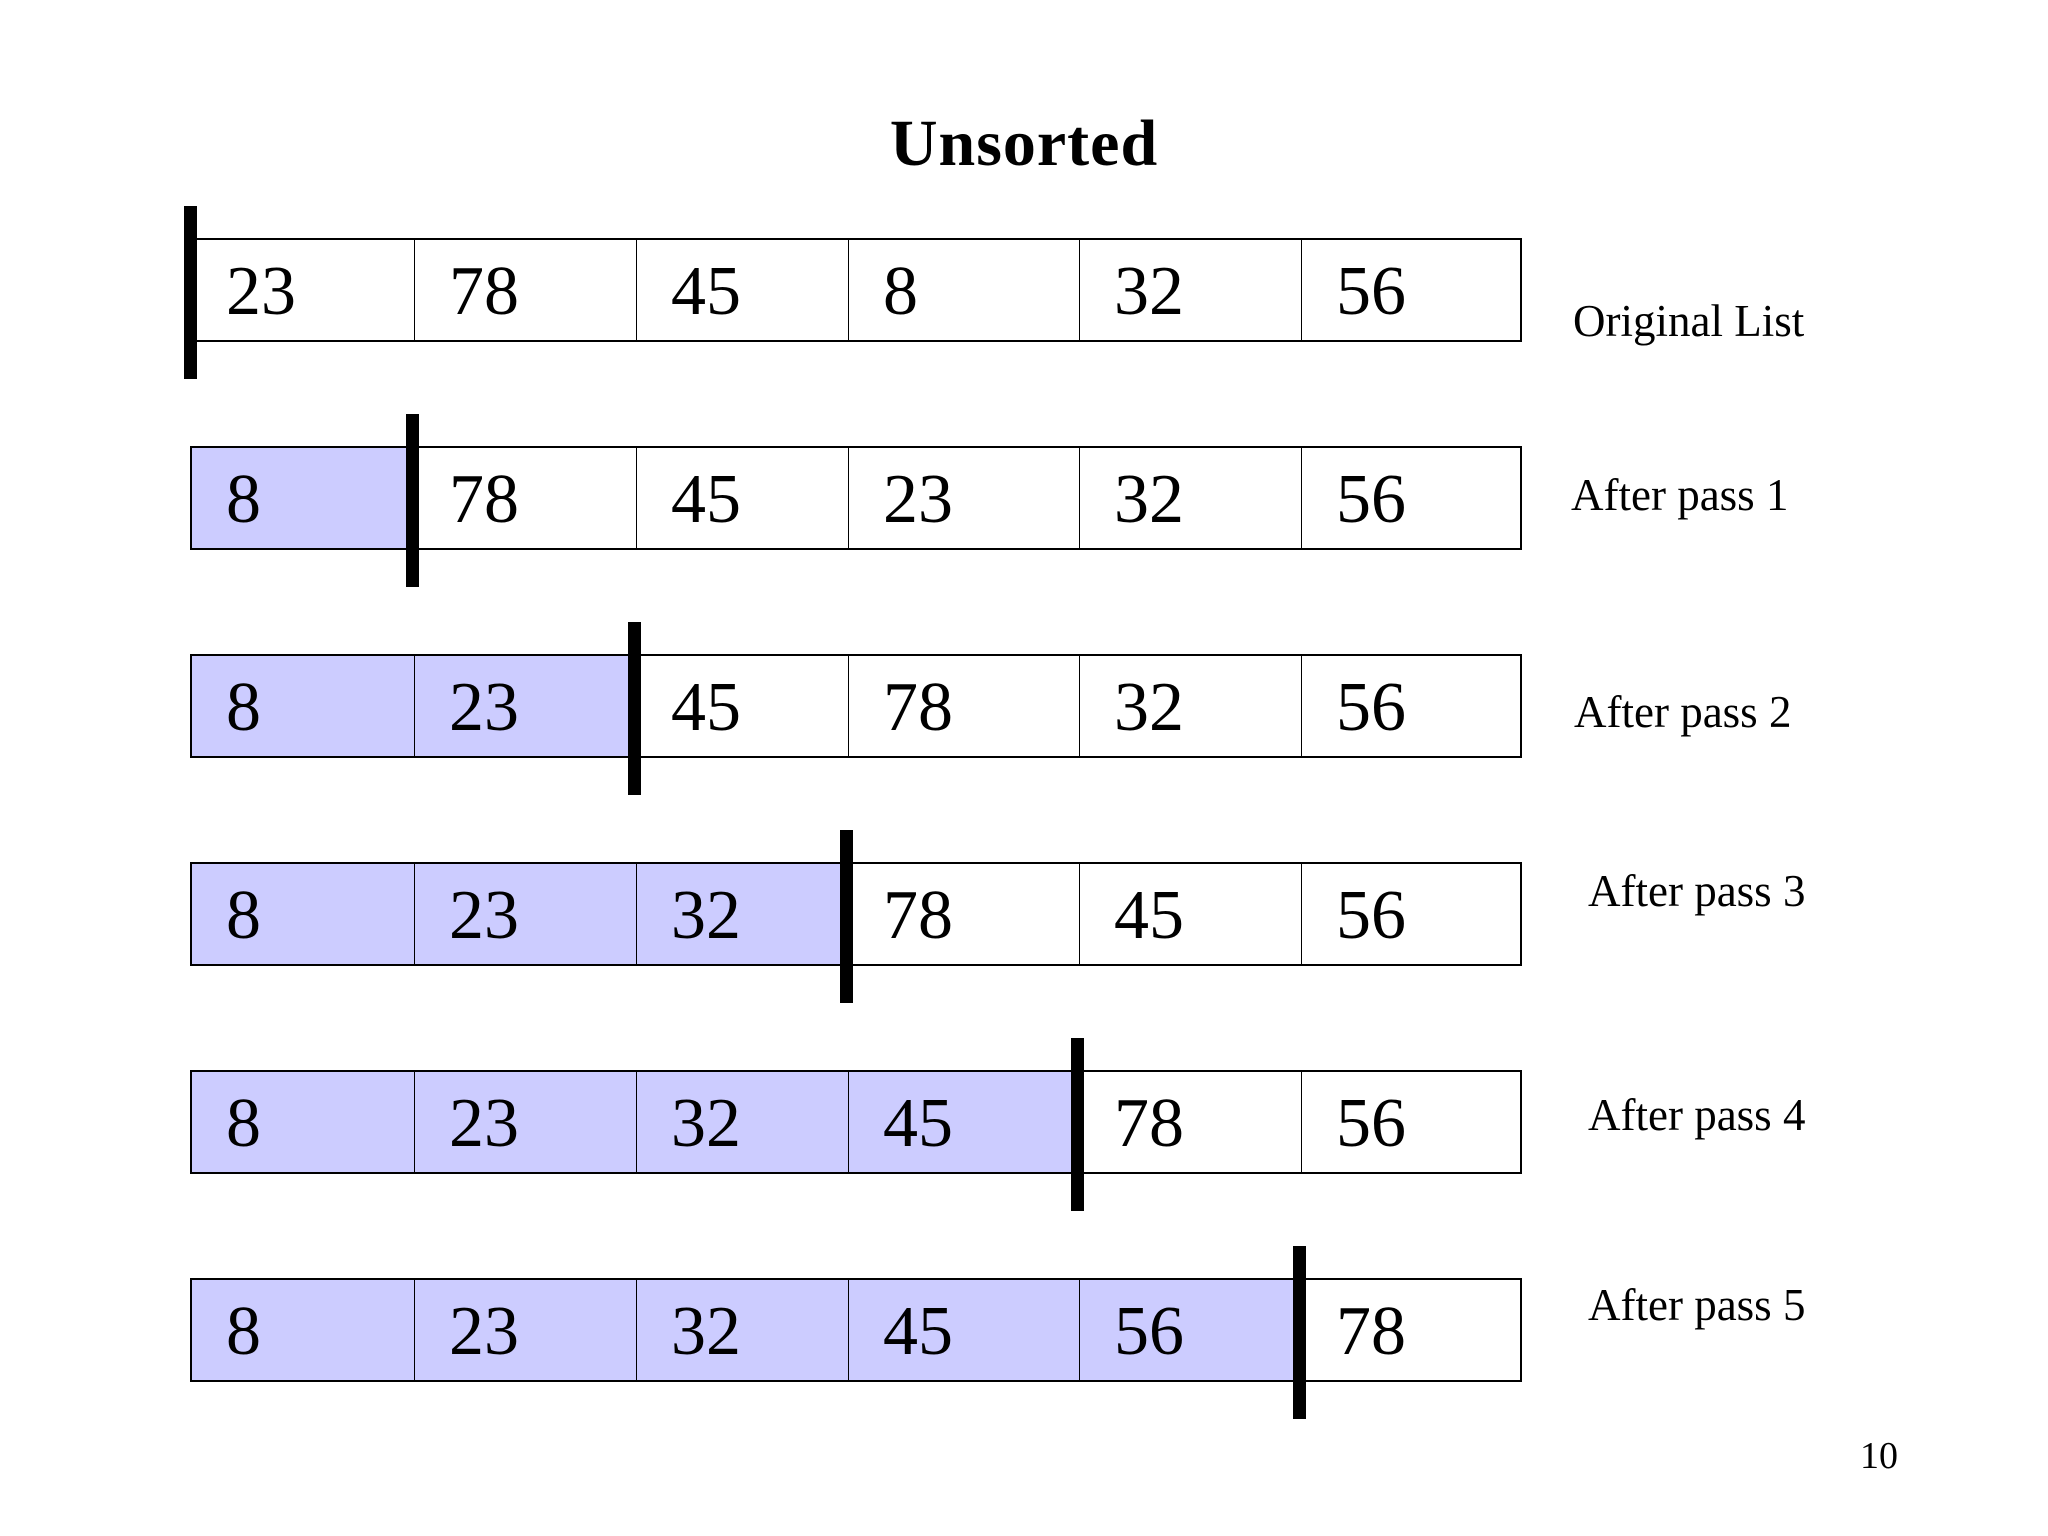  I want to click on array-box: 8 23 32 78 45 56, so click(856, 914).